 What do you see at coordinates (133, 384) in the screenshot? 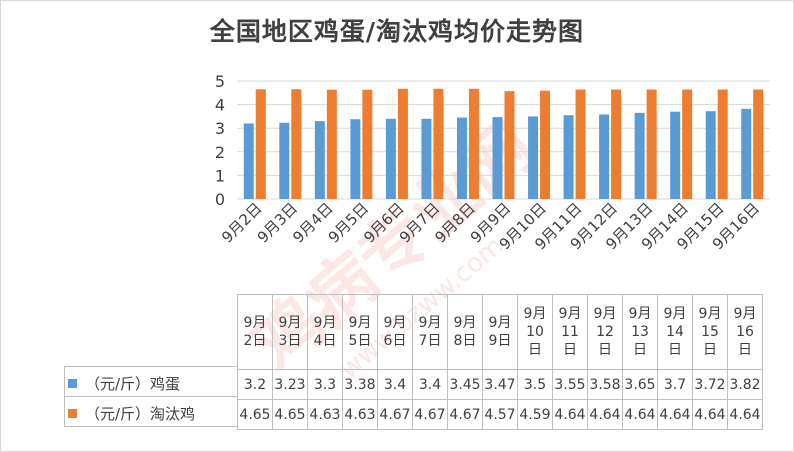
I see `legend-label-egg: （元/斤）鸡蛋` at bounding box center [133, 384].